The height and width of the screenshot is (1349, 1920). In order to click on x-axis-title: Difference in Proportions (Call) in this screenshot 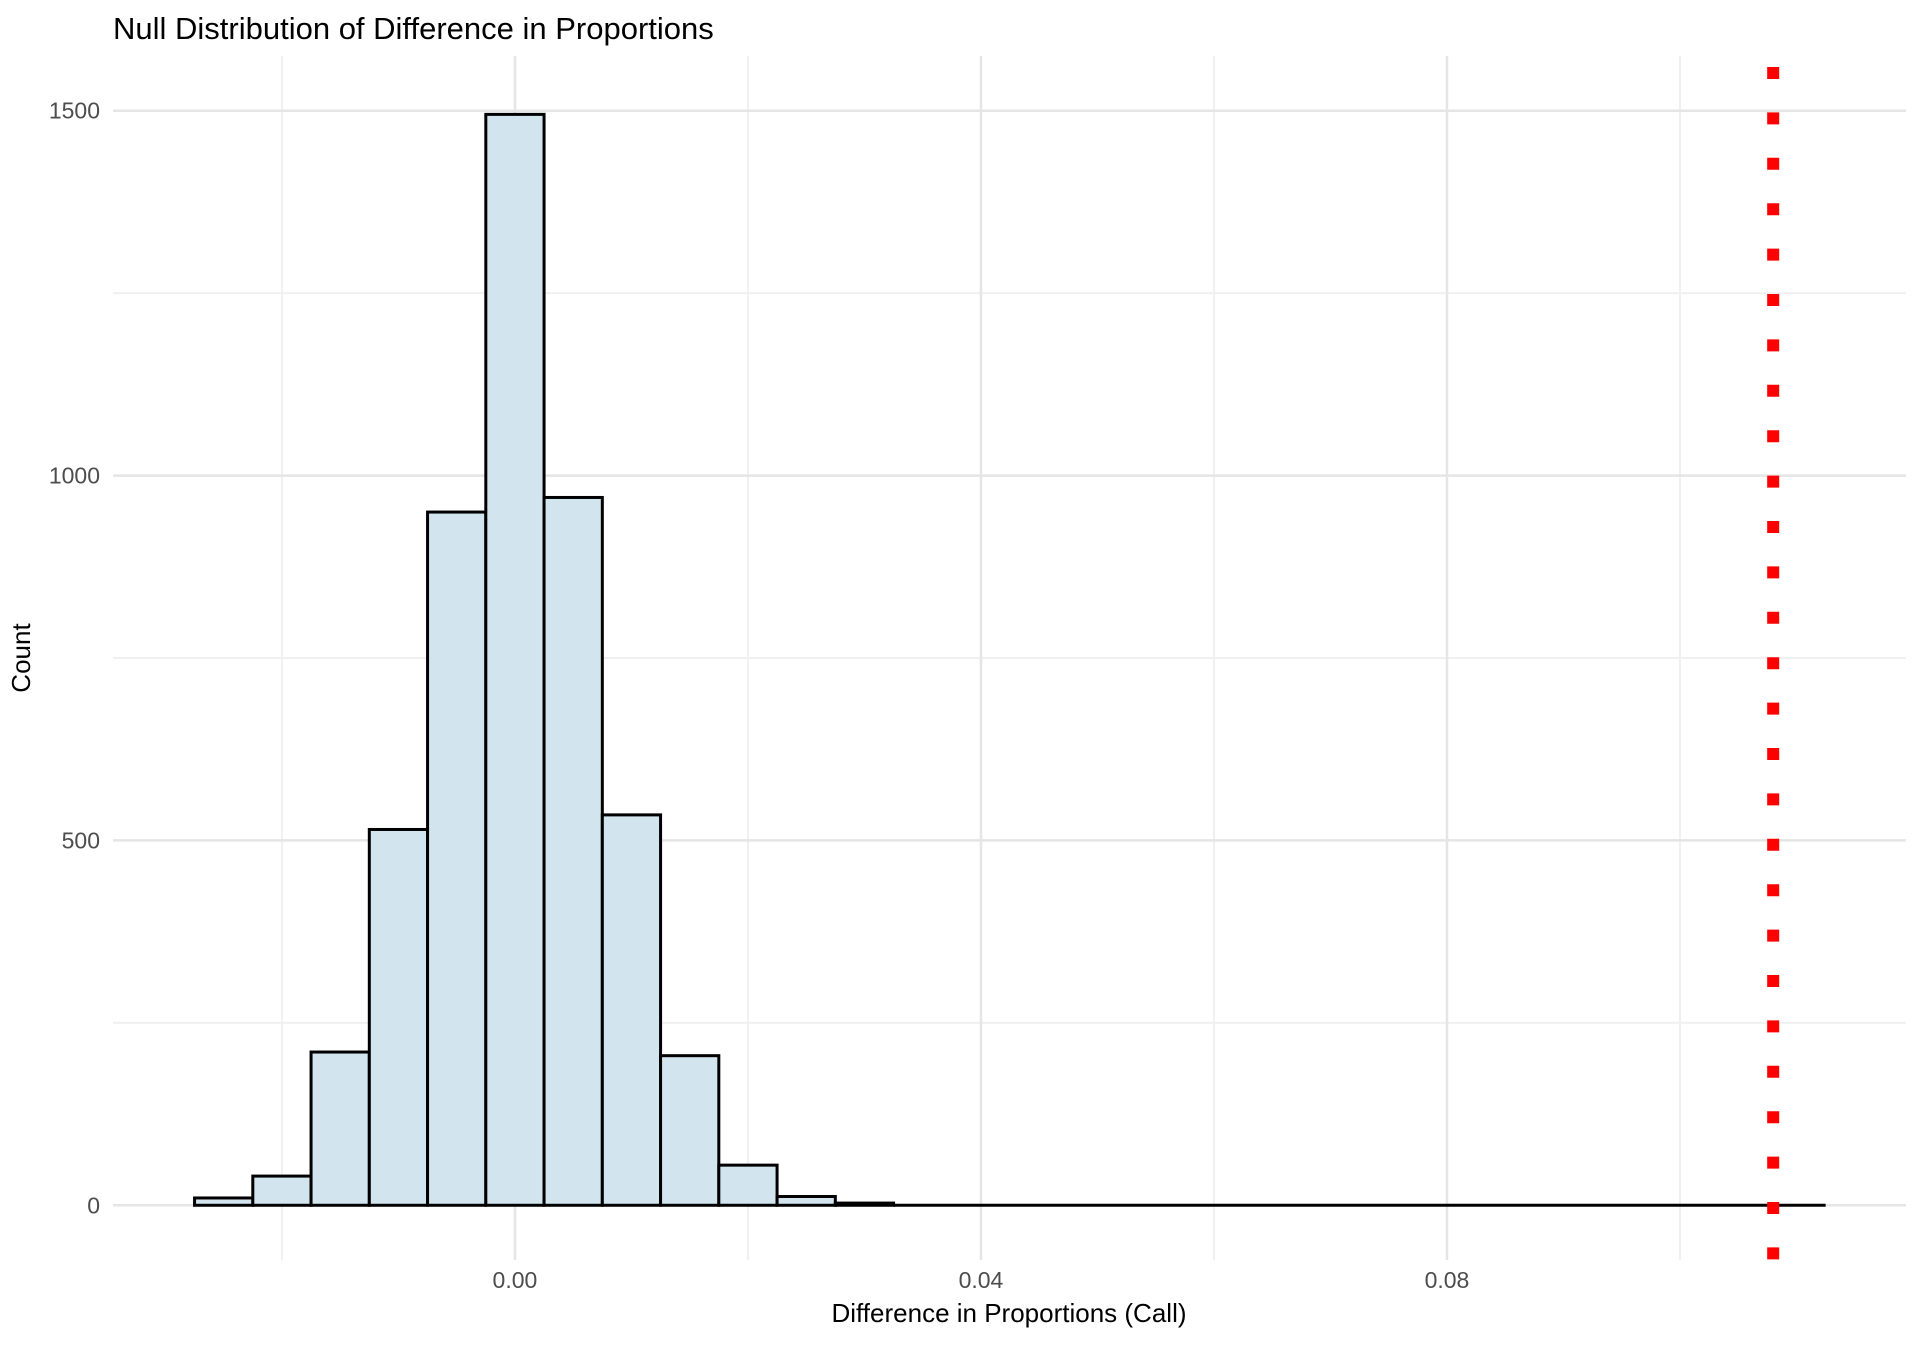, I will do `click(1009, 1313)`.